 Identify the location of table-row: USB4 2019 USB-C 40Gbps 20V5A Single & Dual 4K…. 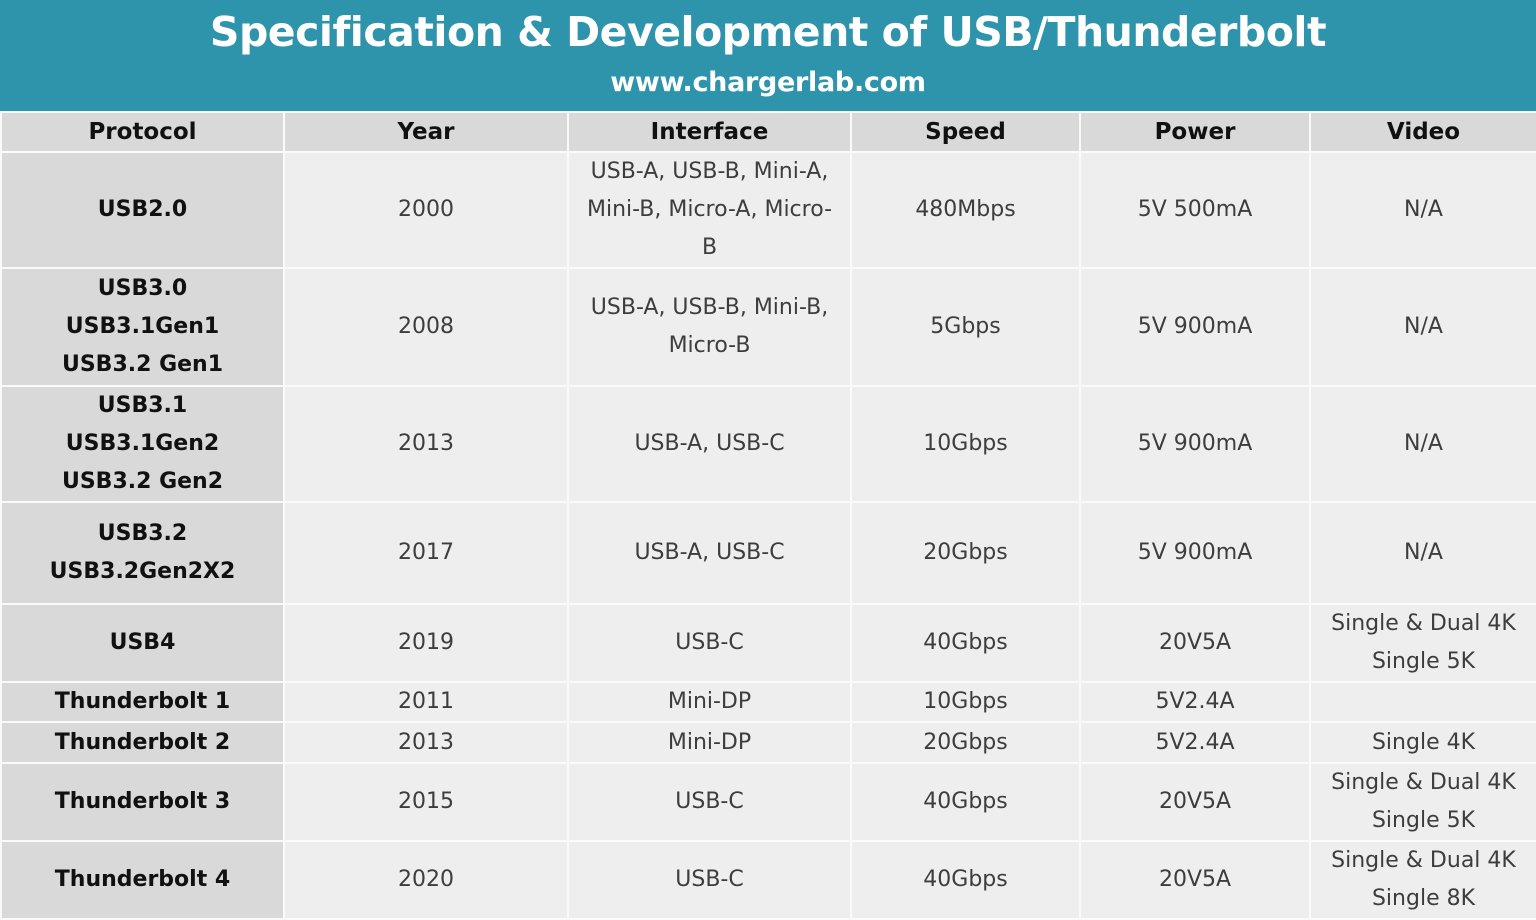
(768, 643).